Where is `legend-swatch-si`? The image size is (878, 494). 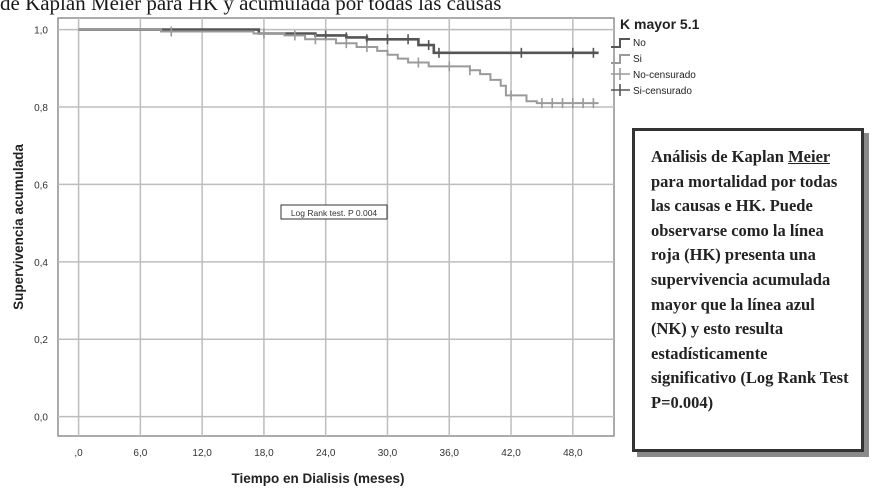
legend-swatch-si is located at coordinates (620, 59).